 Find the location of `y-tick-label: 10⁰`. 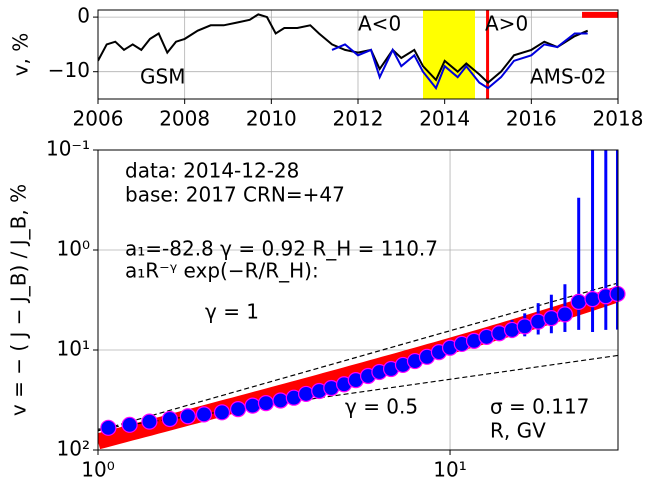

y-tick-label: 10⁰ is located at coordinates (73, 249).